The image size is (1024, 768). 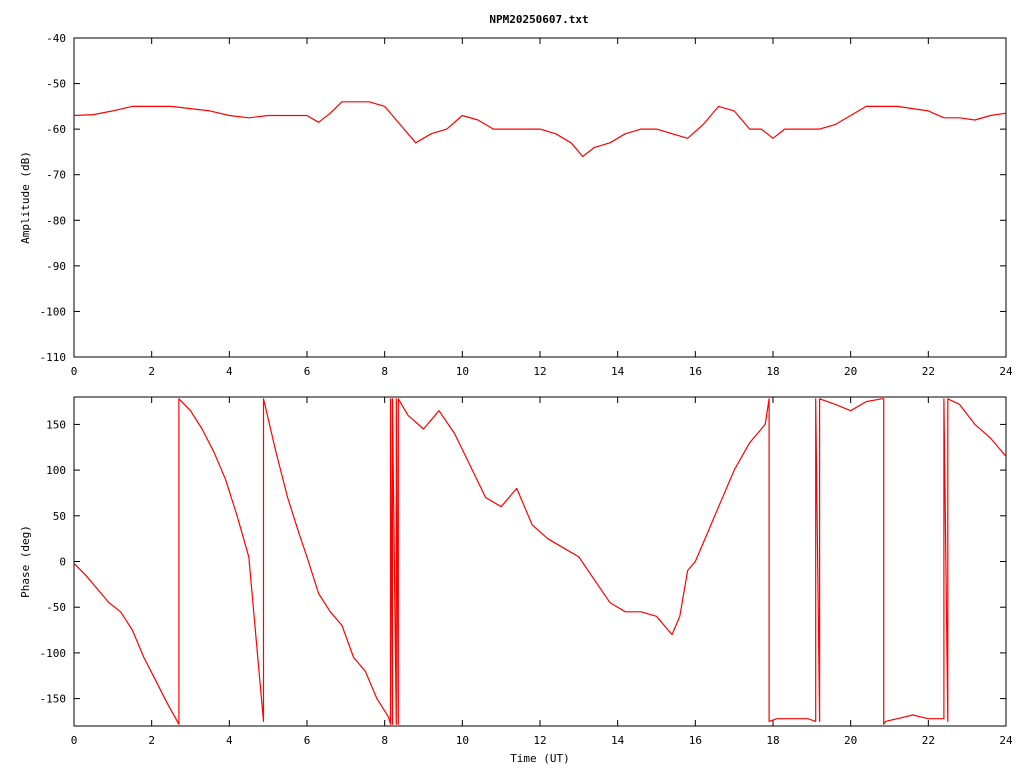 What do you see at coordinates (1006, 740) in the screenshot?
I see `panel-2-x-tick-label: 24` at bounding box center [1006, 740].